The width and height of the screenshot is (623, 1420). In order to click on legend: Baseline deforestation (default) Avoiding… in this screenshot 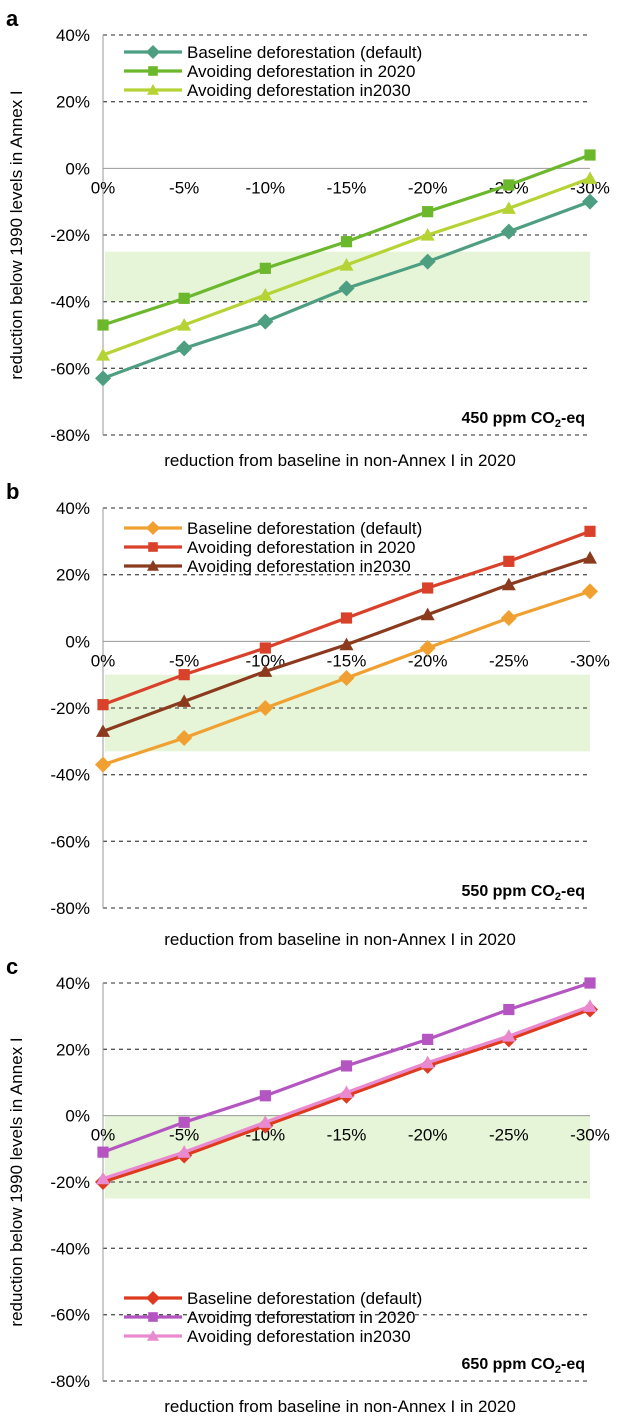, I will do `click(273, 547)`.